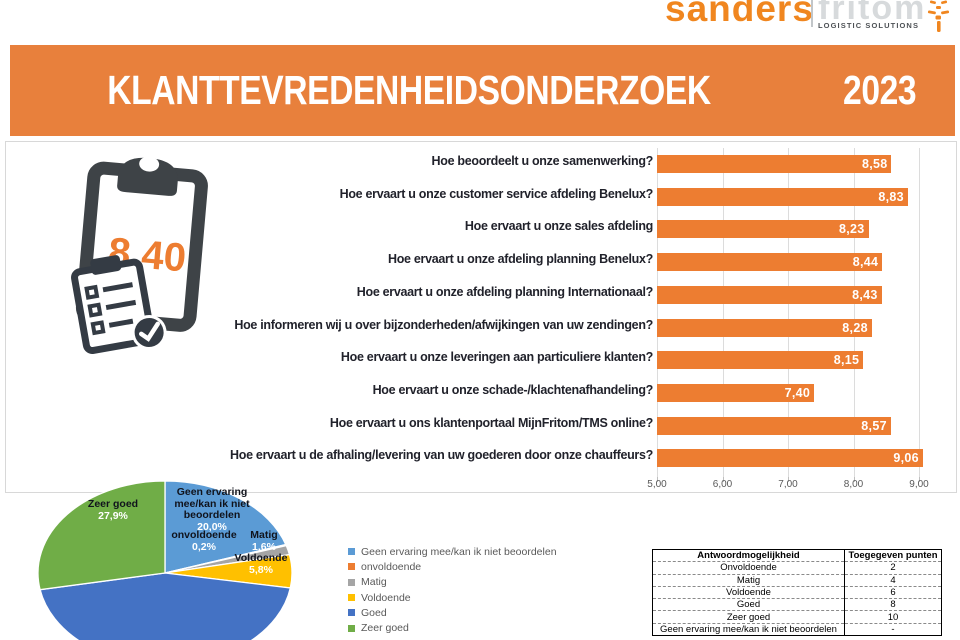 This screenshot has width=960, height=640. I want to click on table-cell: Geen ervaring mee/kan ik niet beoordelen, so click(748, 629).